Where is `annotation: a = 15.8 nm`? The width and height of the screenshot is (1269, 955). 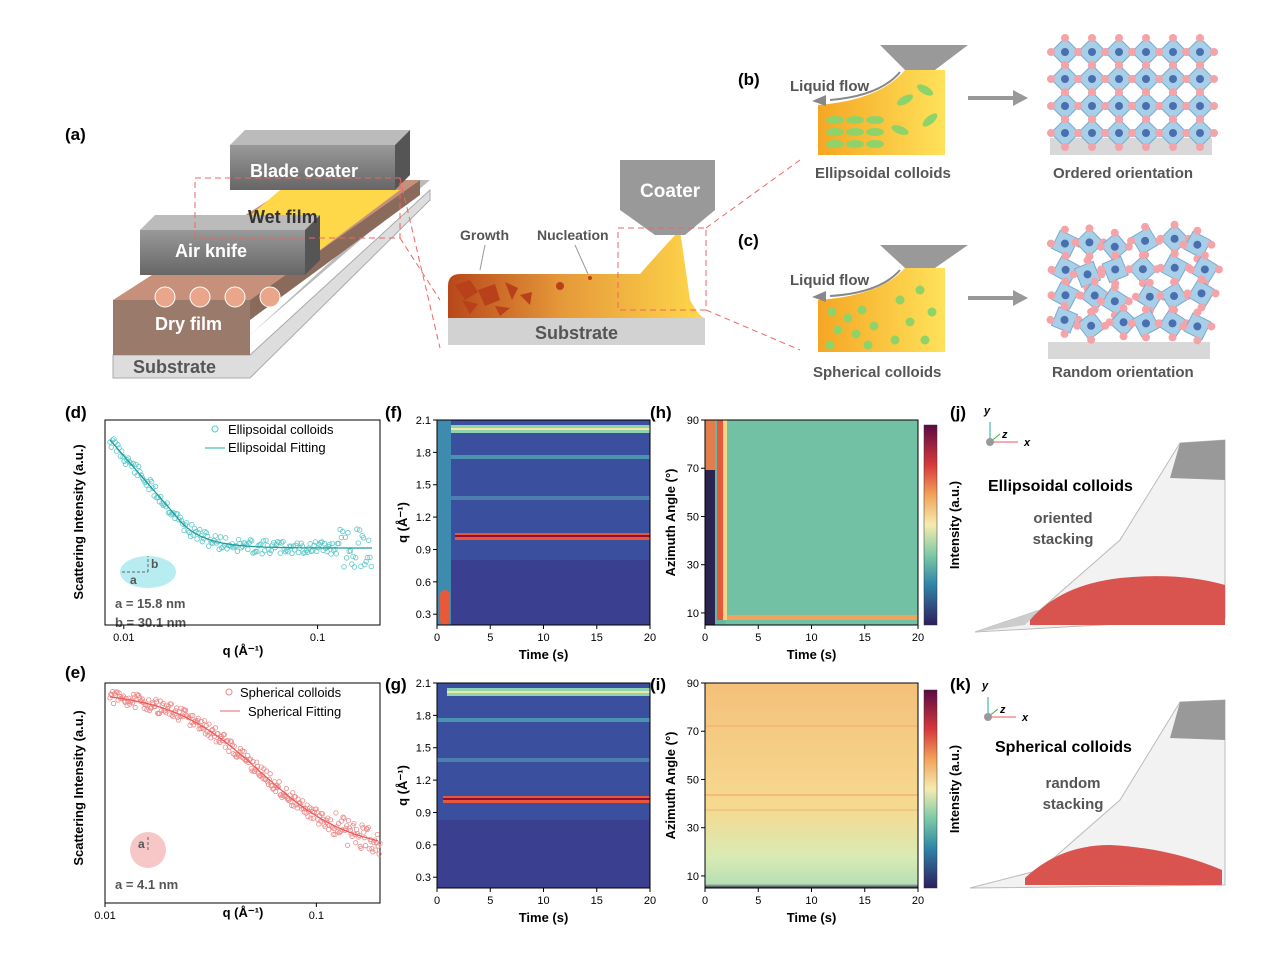
annotation: a = 15.8 nm is located at coordinates (150, 603).